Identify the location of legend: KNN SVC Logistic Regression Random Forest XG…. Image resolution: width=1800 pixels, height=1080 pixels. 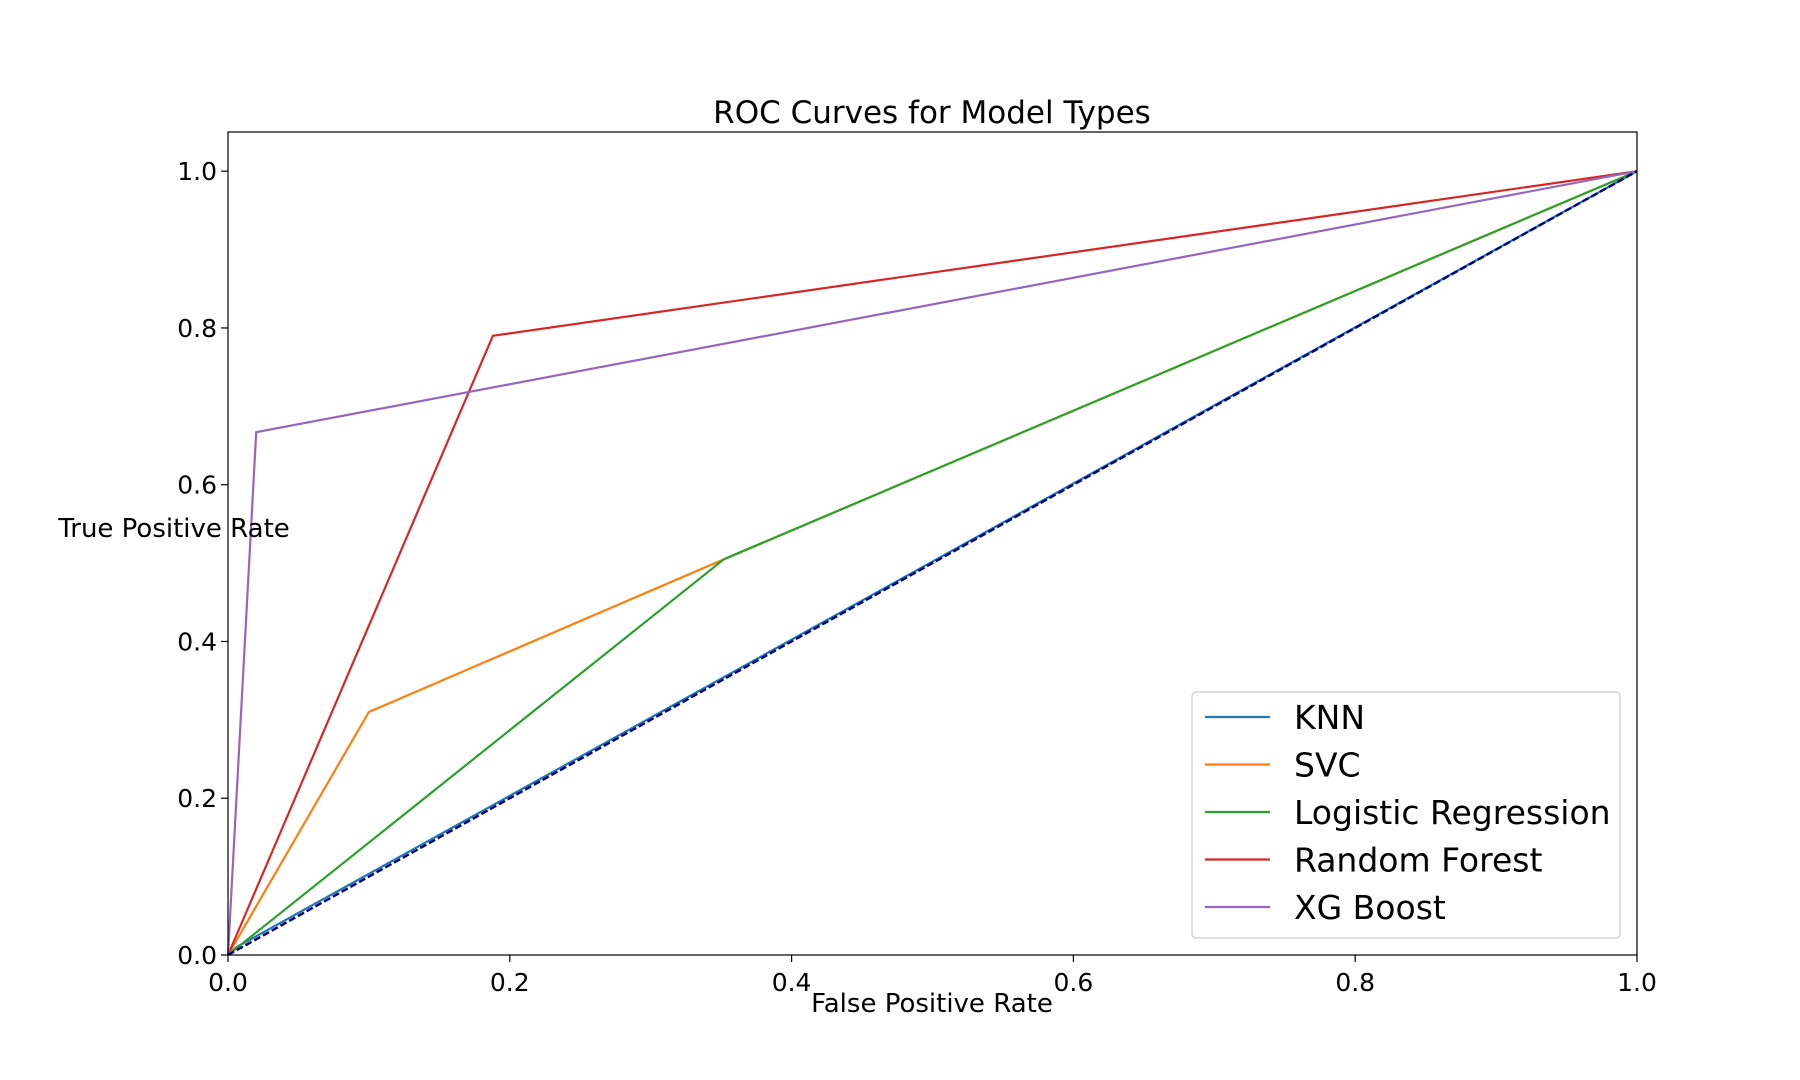
(1406, 815).